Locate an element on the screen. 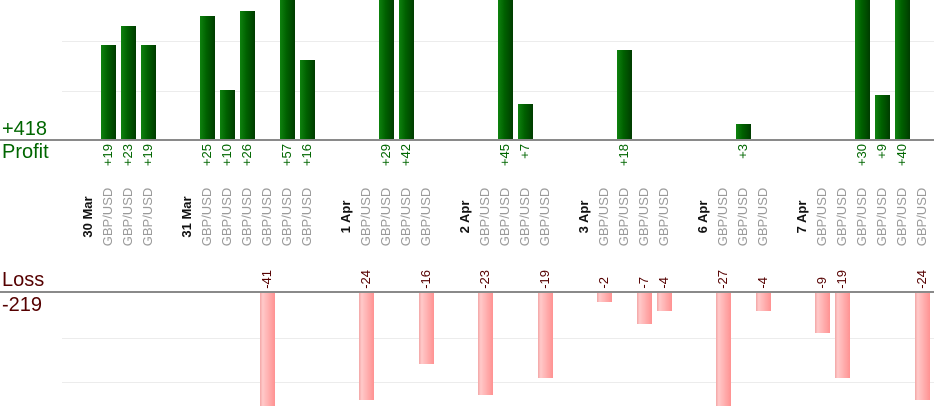  profit-value-label: +45 is located at coordinates (504, 155).